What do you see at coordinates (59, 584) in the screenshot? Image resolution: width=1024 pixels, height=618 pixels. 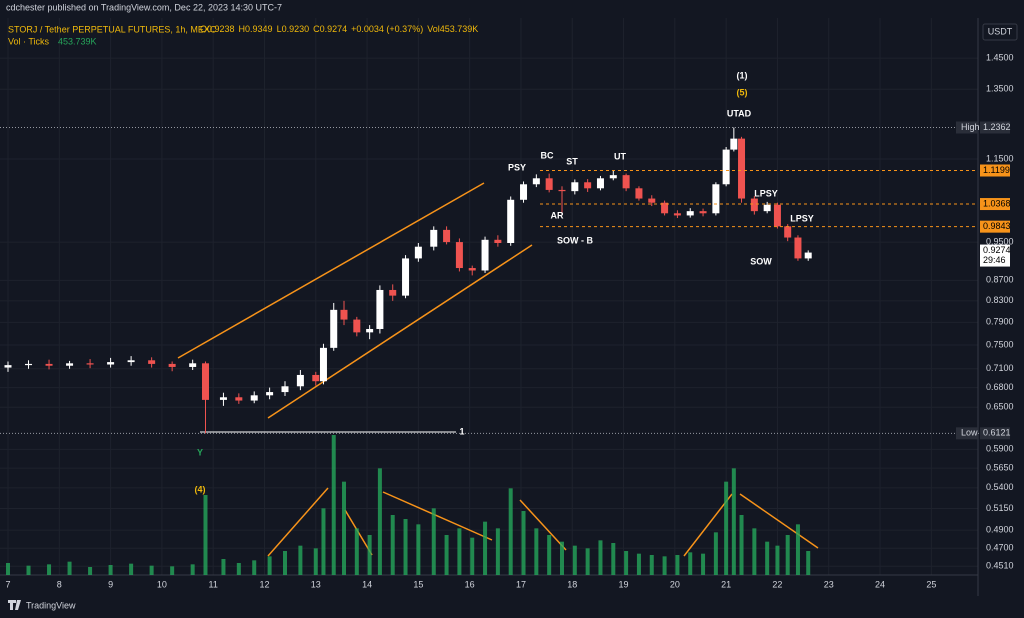 I see `x-tick-label: 8` at bounding box center [59, 584].